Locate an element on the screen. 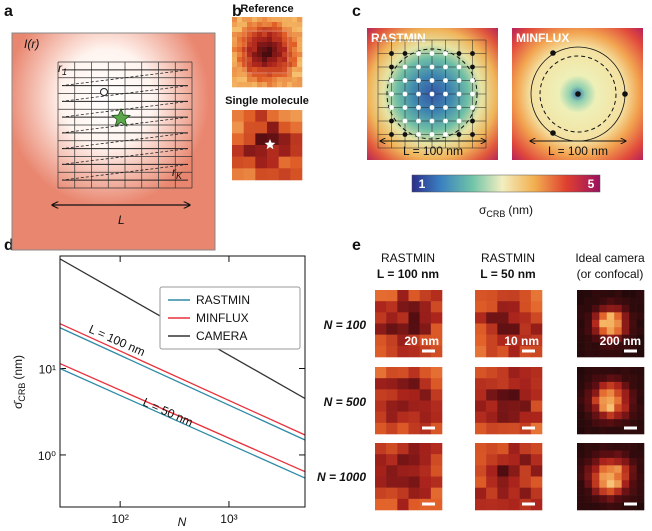 This screenshot has height=531, width=652. first-position-label: r1 is located at coordinates (62, 69).